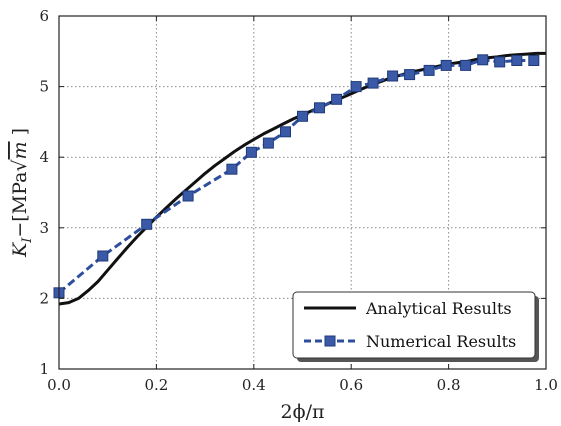  What do you see at coordinates (254, 385) in the screenshot?
I see `x-tick-label: 0.4` at bounding box center [254, 385].